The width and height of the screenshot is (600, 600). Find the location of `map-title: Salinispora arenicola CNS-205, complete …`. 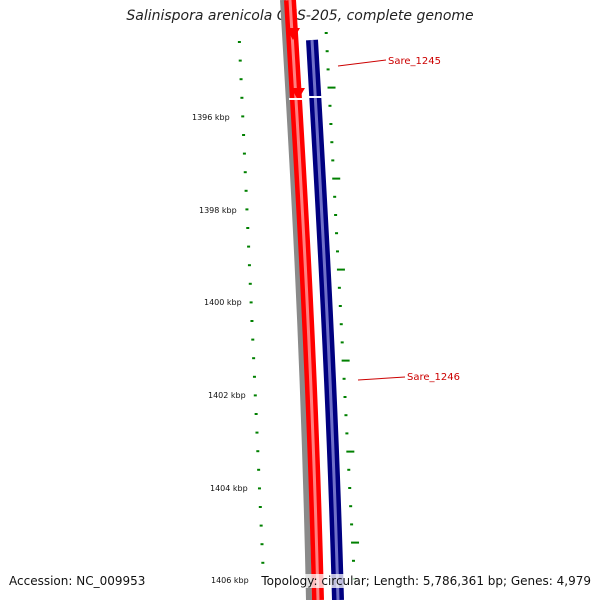

map-title: Salinispora arenicola CNS-205, complete … is located at coordinates (300, 16).